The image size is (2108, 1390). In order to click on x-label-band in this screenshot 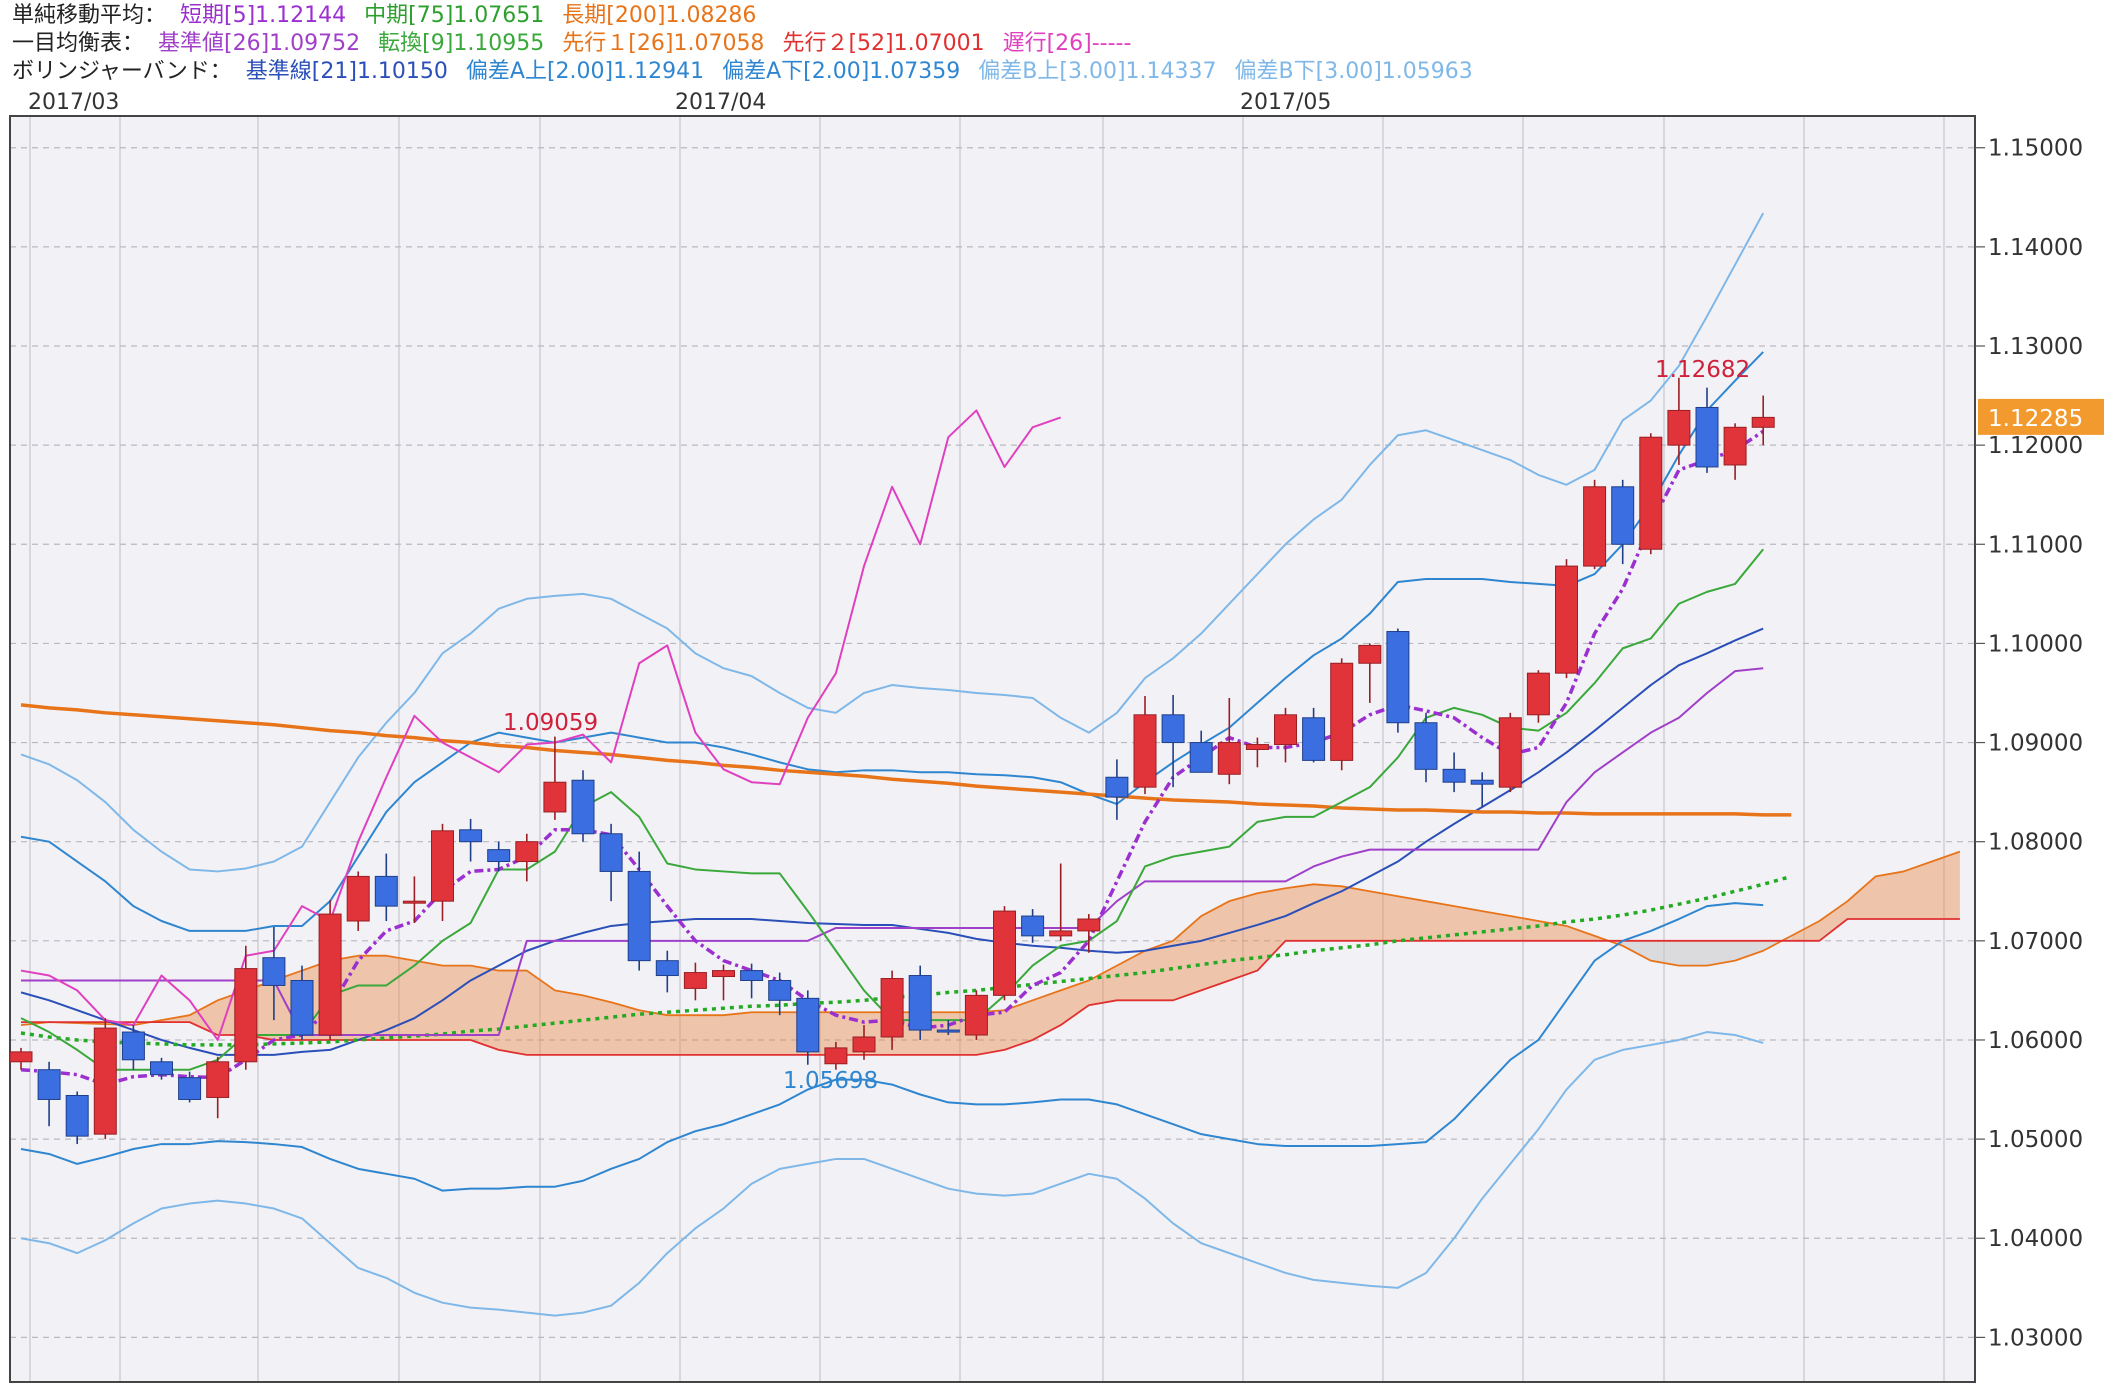, I will do `click(997, 101)`.